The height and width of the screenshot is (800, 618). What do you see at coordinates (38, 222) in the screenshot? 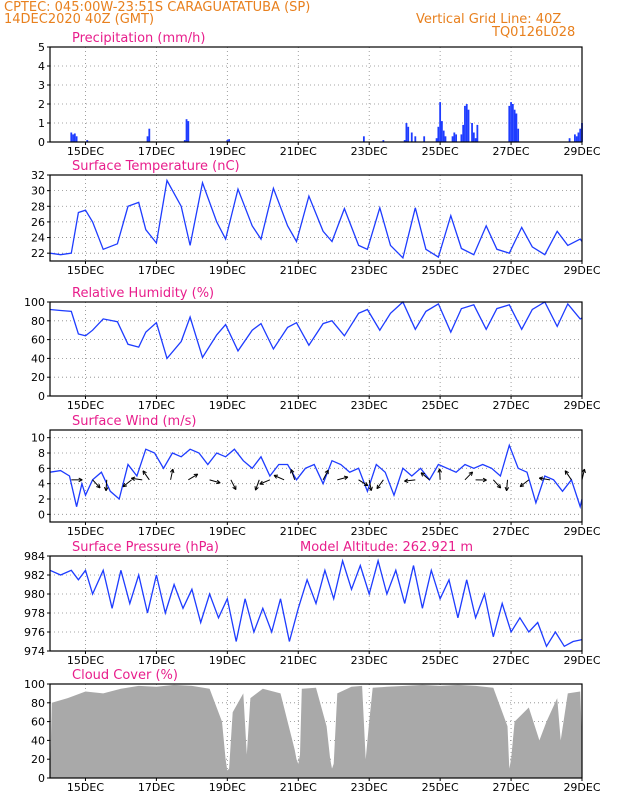
I see `y-tick-label: 26` at bounding box center [38, 222].